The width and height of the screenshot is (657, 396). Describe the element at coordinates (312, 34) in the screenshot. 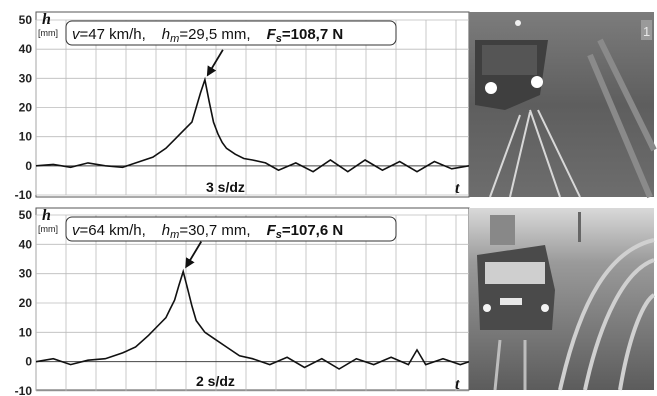

I see `force-value: =108,7 N` at that location.